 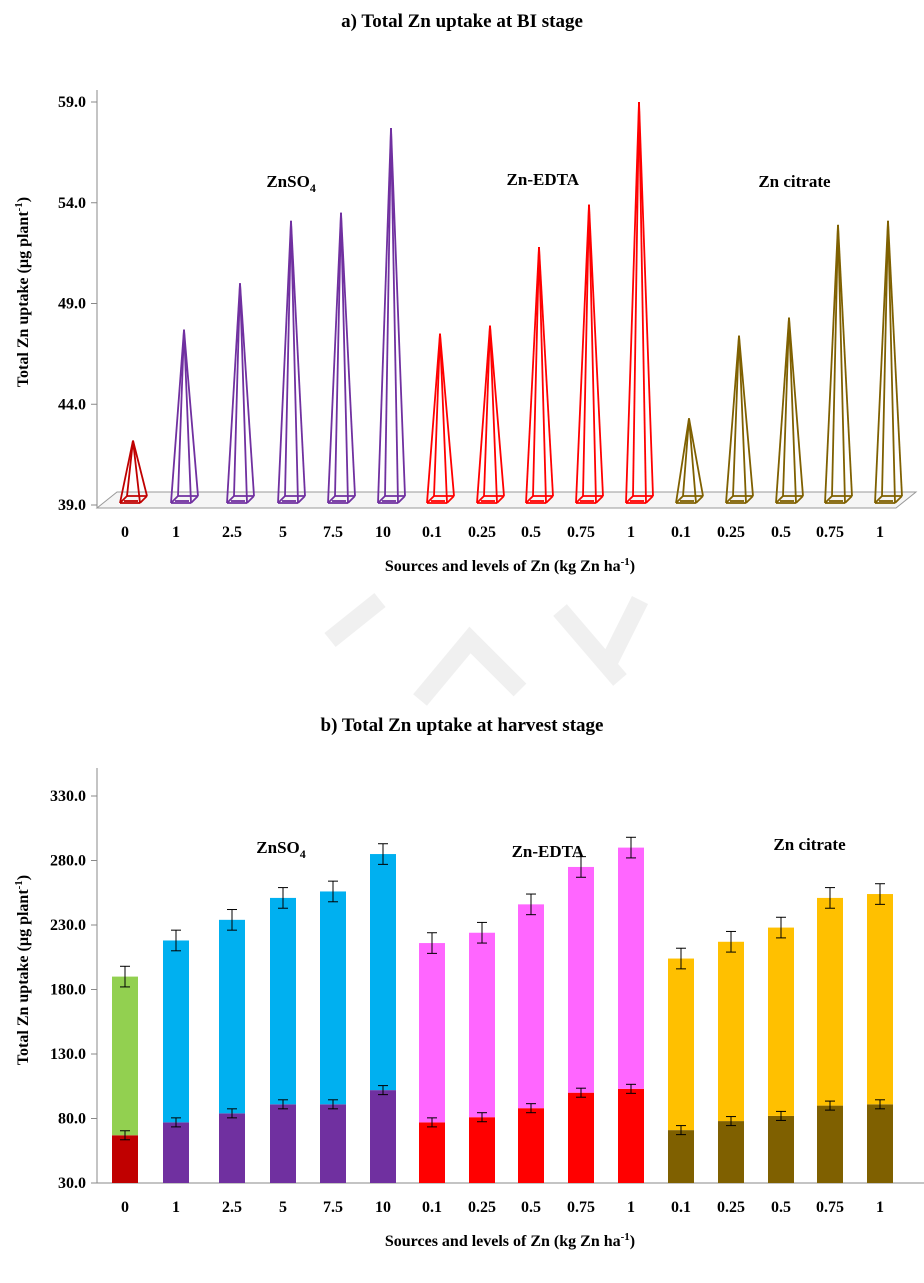 I want to click on chart-b-x-tick-label: 10, so click(x=383, y=1207).